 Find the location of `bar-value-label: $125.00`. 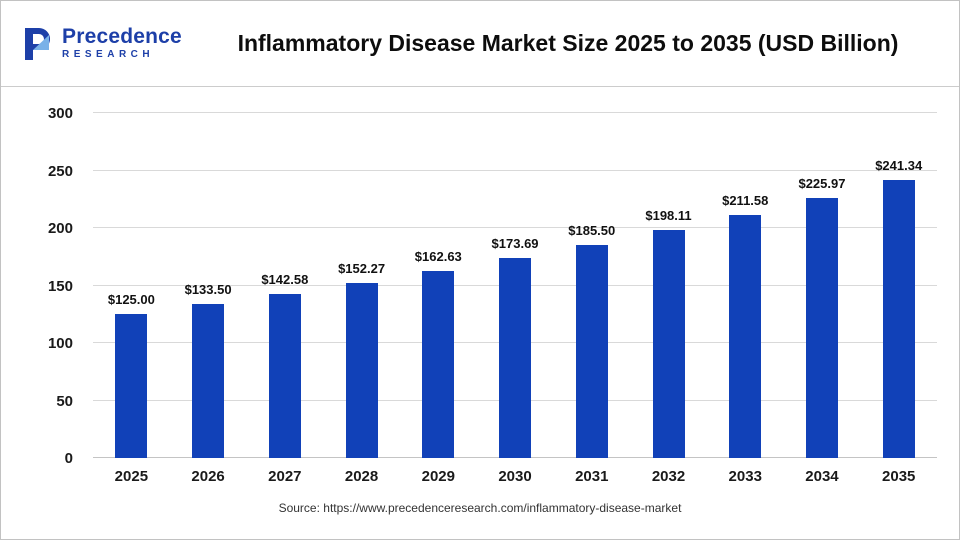

bar-value-label: $125.00 is located at coordinates (131, 300).